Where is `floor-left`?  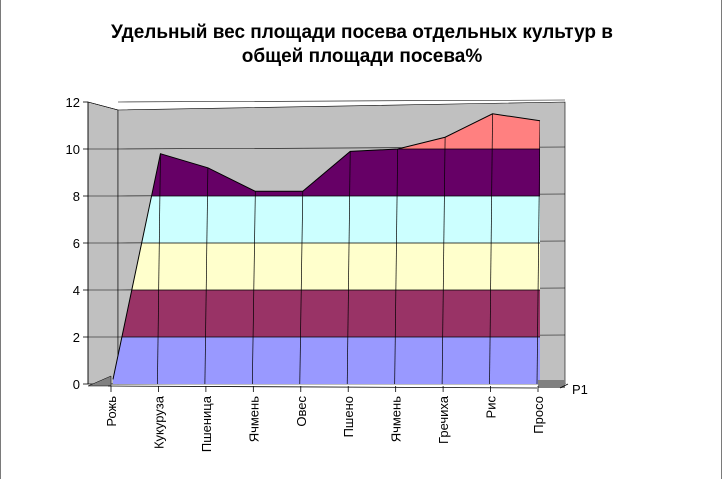
floor-left is located at coordinates (99, 381).